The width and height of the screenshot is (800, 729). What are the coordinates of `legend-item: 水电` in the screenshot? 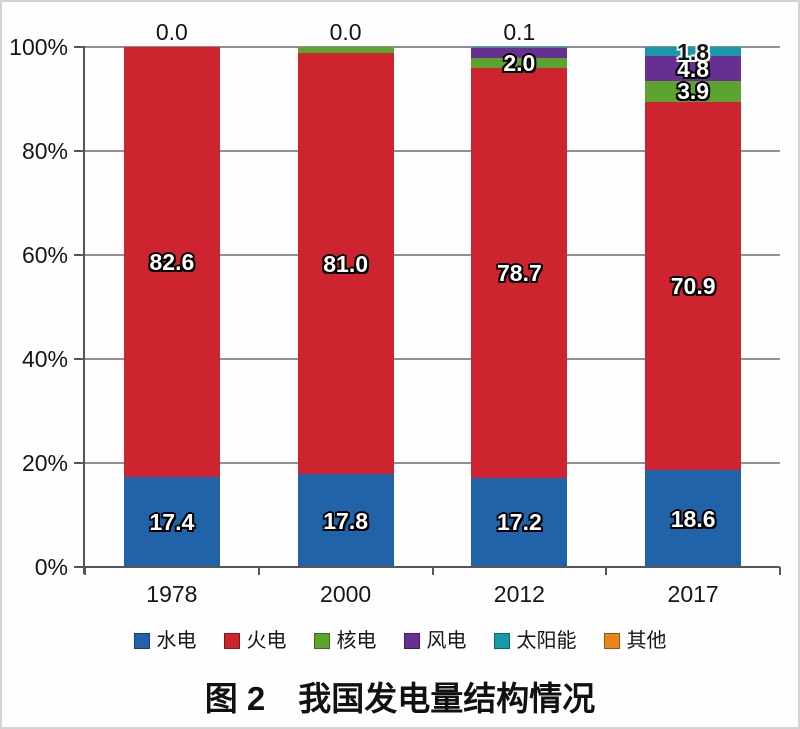 It's located at (165, 641).